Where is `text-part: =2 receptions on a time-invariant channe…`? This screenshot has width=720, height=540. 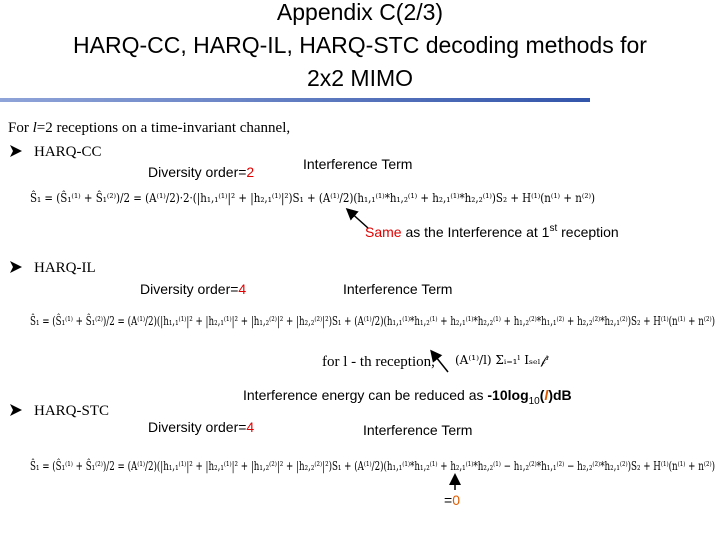 text-part: =2 receptions on a time-invariant channe… is located at coordinates (163, 128).